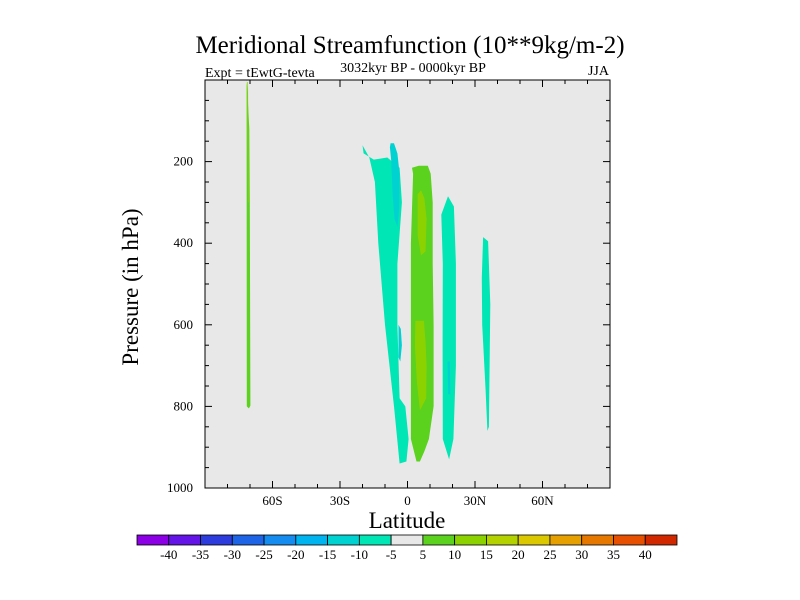  I want to click on colorbar-label: -10, so click(359, 554).